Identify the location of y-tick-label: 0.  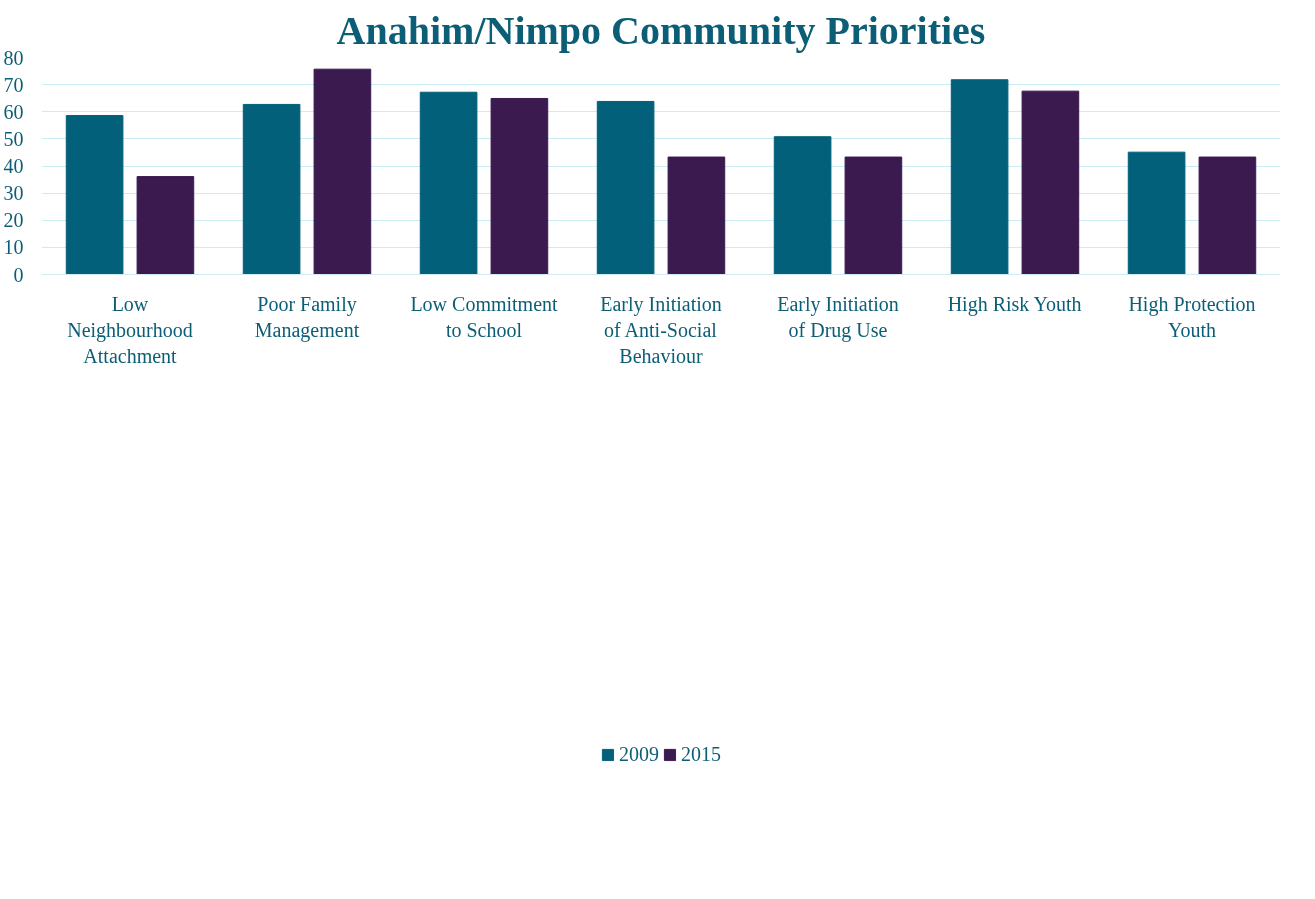
(18, 274).